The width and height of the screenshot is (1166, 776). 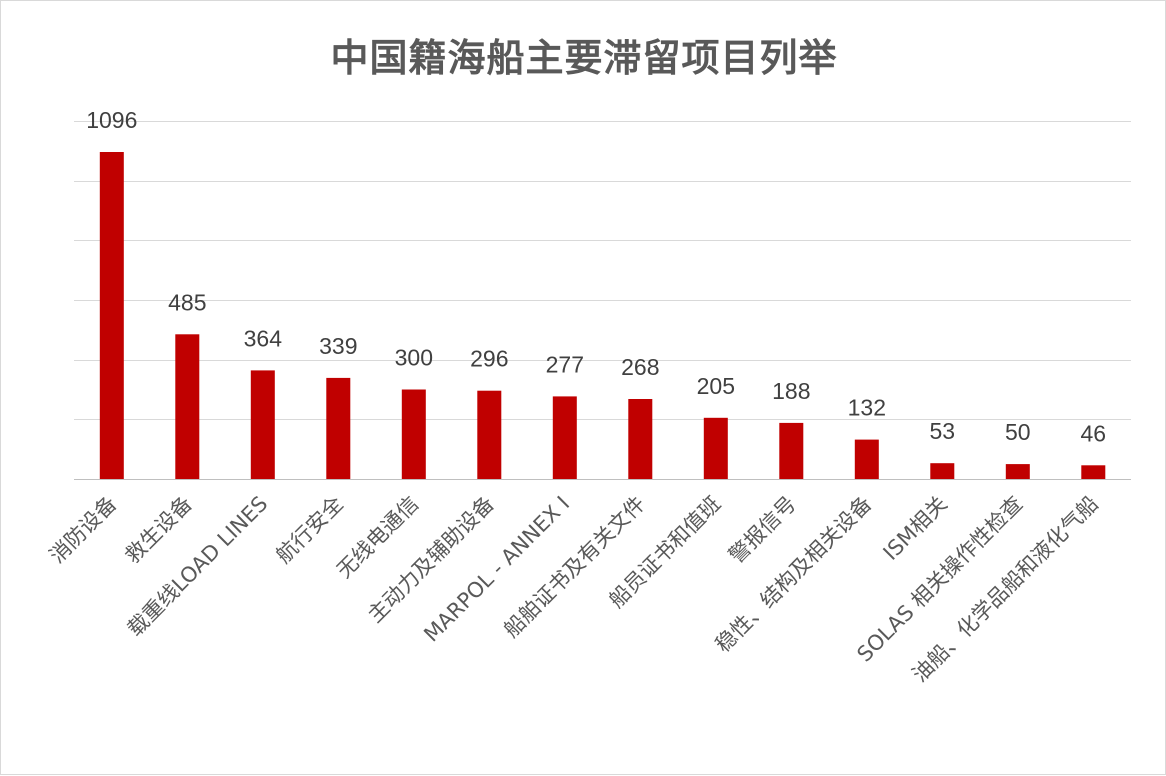 What do you see at coordinates (762, 530) in the screenshot?
I see `category-label: 警报信号` at bounding box center [762, 530].